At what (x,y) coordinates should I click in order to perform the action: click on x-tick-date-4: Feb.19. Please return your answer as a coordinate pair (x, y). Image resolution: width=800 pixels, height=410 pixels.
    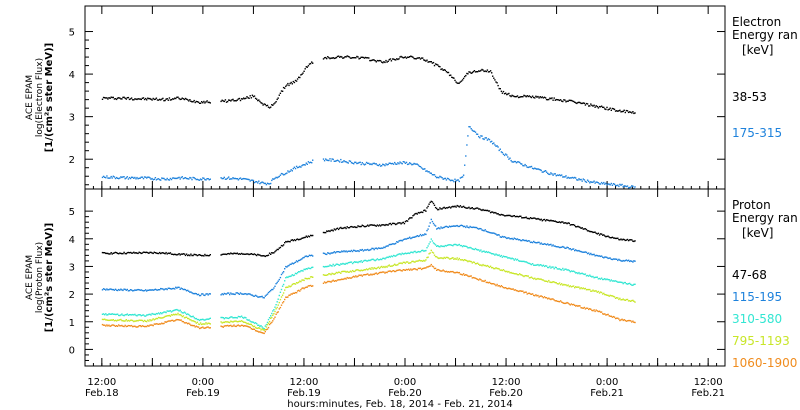
    Looking at the image, I should click on (304, 393).